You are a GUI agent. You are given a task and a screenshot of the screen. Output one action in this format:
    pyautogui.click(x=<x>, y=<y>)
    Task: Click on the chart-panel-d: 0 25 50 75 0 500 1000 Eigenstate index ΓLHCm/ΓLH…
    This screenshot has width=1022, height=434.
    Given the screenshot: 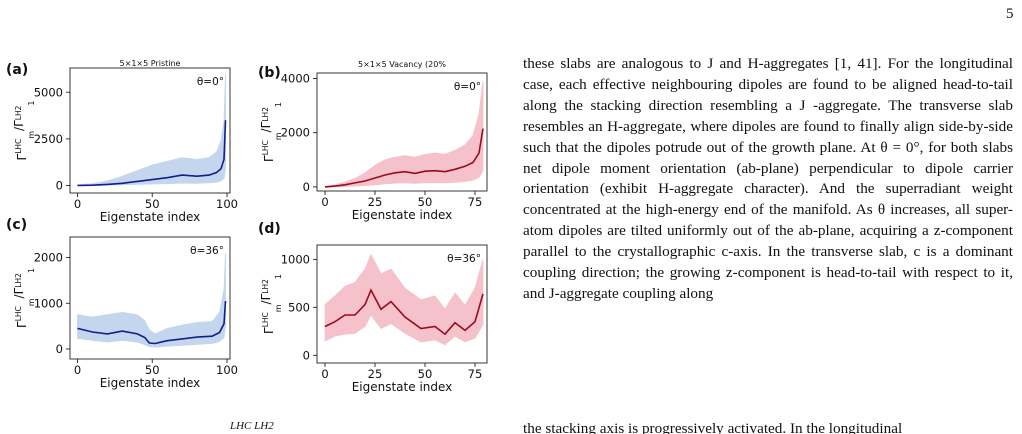 What is the action you would take?
    pyautogui.click(x=375, y=317)
    